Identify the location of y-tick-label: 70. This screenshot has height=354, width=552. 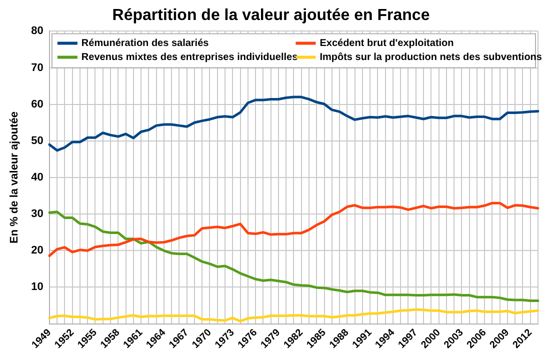
(37, 68).